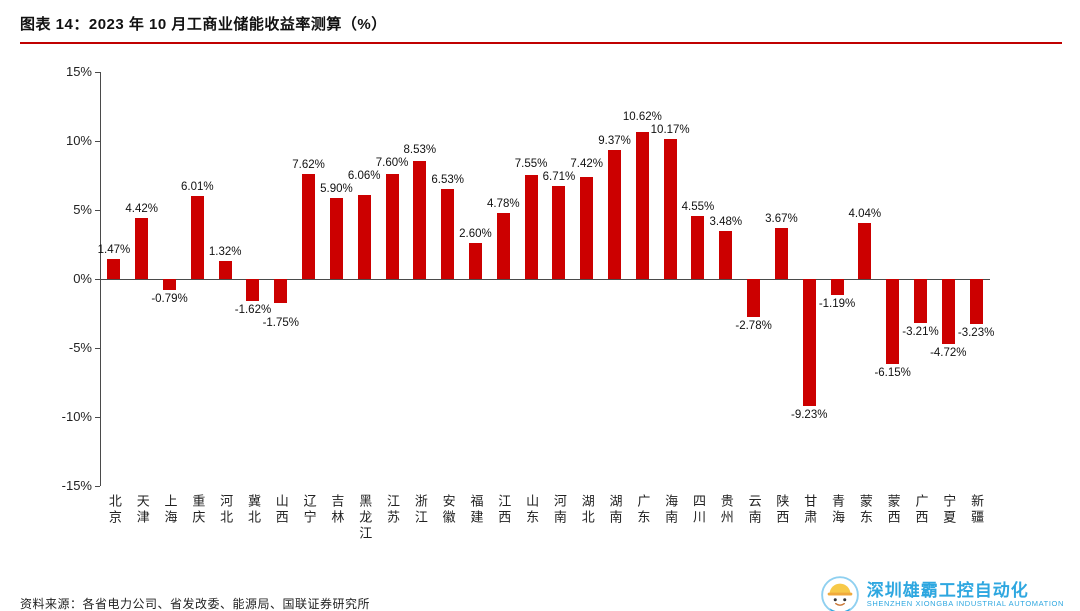  I want to click on x-axis-label: 湖南, so click(615, 510).